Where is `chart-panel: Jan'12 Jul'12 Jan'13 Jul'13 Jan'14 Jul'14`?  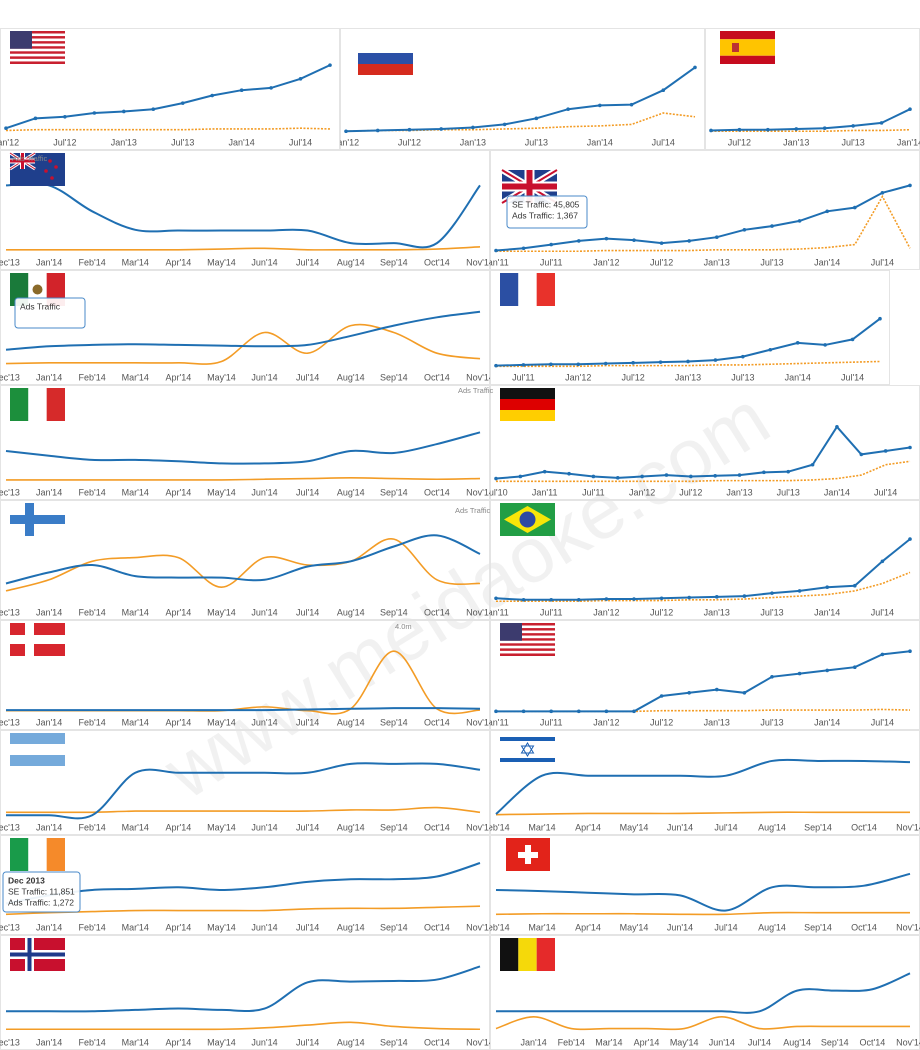
chart-panel: Jan'12 Jul'12 Jan'13 Jul'13 Jan'14 Jul'14 is located at coordinates (515, 94).